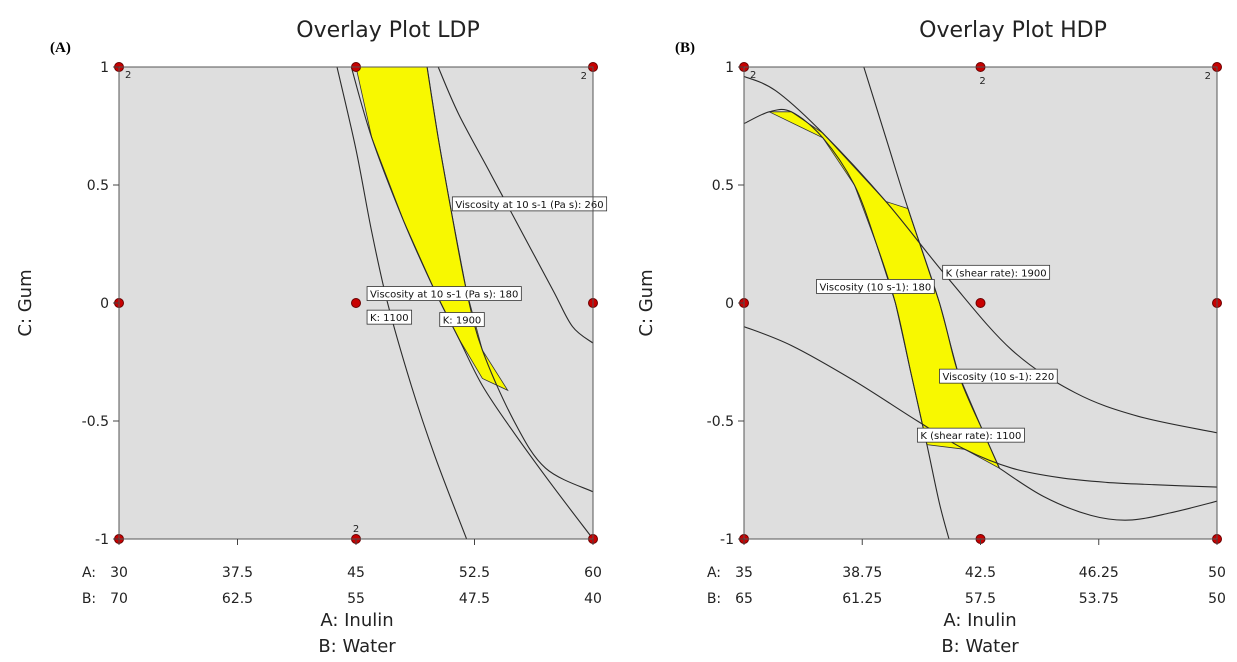  I want to click on x-tick-label: 65, so click(744, 599).